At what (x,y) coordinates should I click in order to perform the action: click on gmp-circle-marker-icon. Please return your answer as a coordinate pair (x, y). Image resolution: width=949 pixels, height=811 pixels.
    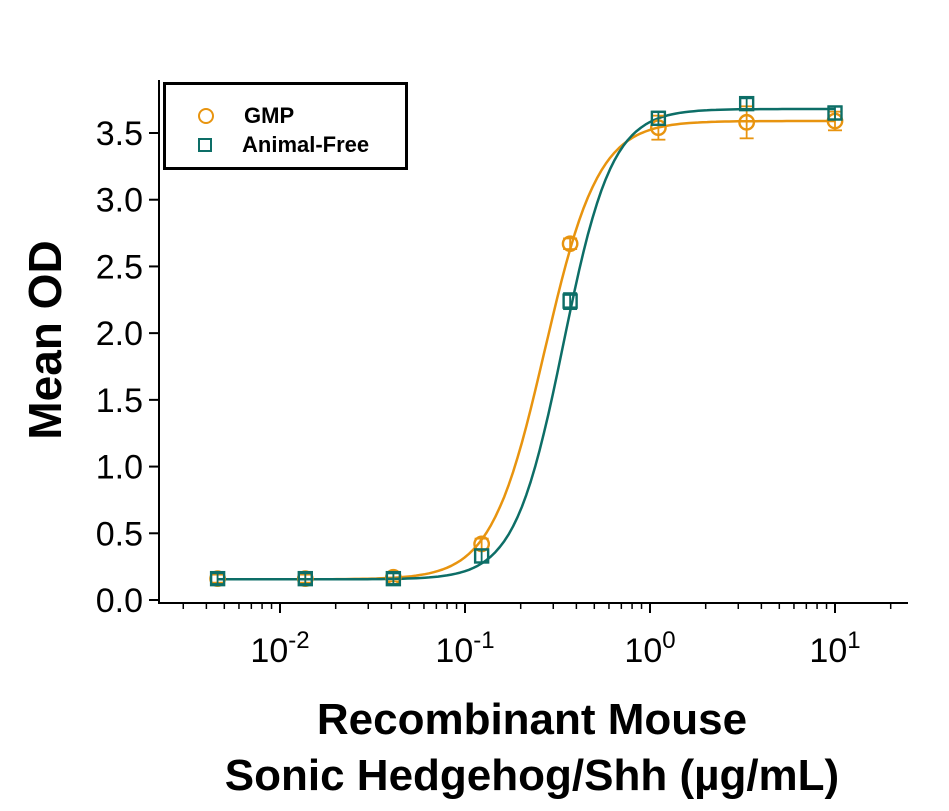
    Looking at the image, I should click on (206, 116).